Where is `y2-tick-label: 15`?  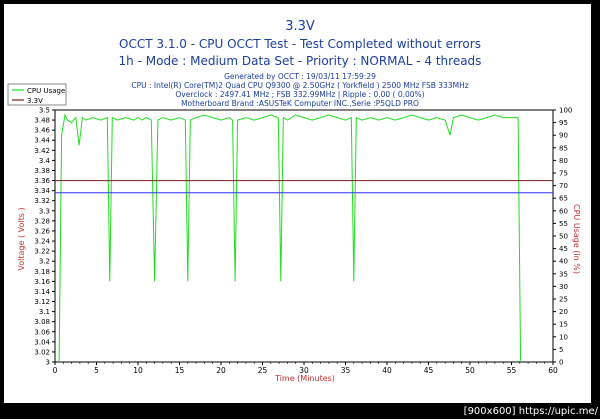 y2-tick-label: 15 is located at coordinates (563, 325).